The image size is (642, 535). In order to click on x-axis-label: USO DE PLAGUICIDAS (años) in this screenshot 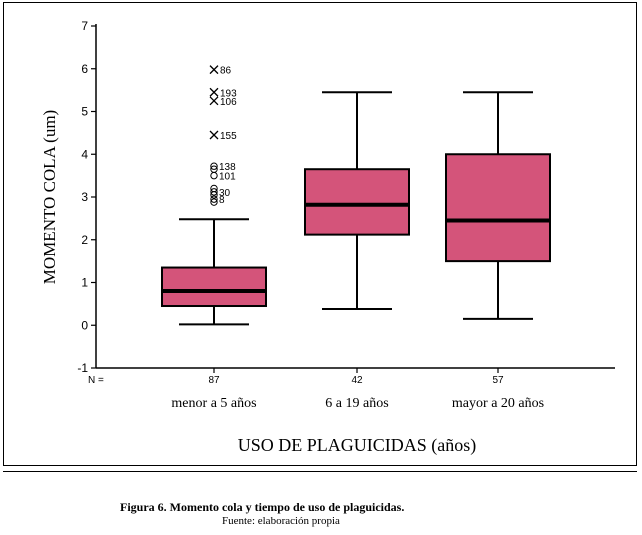, I will do `click(357, 445)`.